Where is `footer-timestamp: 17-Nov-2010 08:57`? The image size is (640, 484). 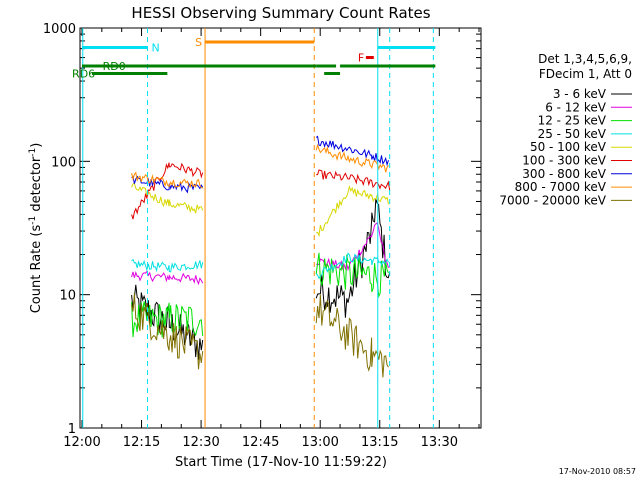
footer-timestamp: 17-Nov-2010 08:57 is located at coordinates (597, 471).